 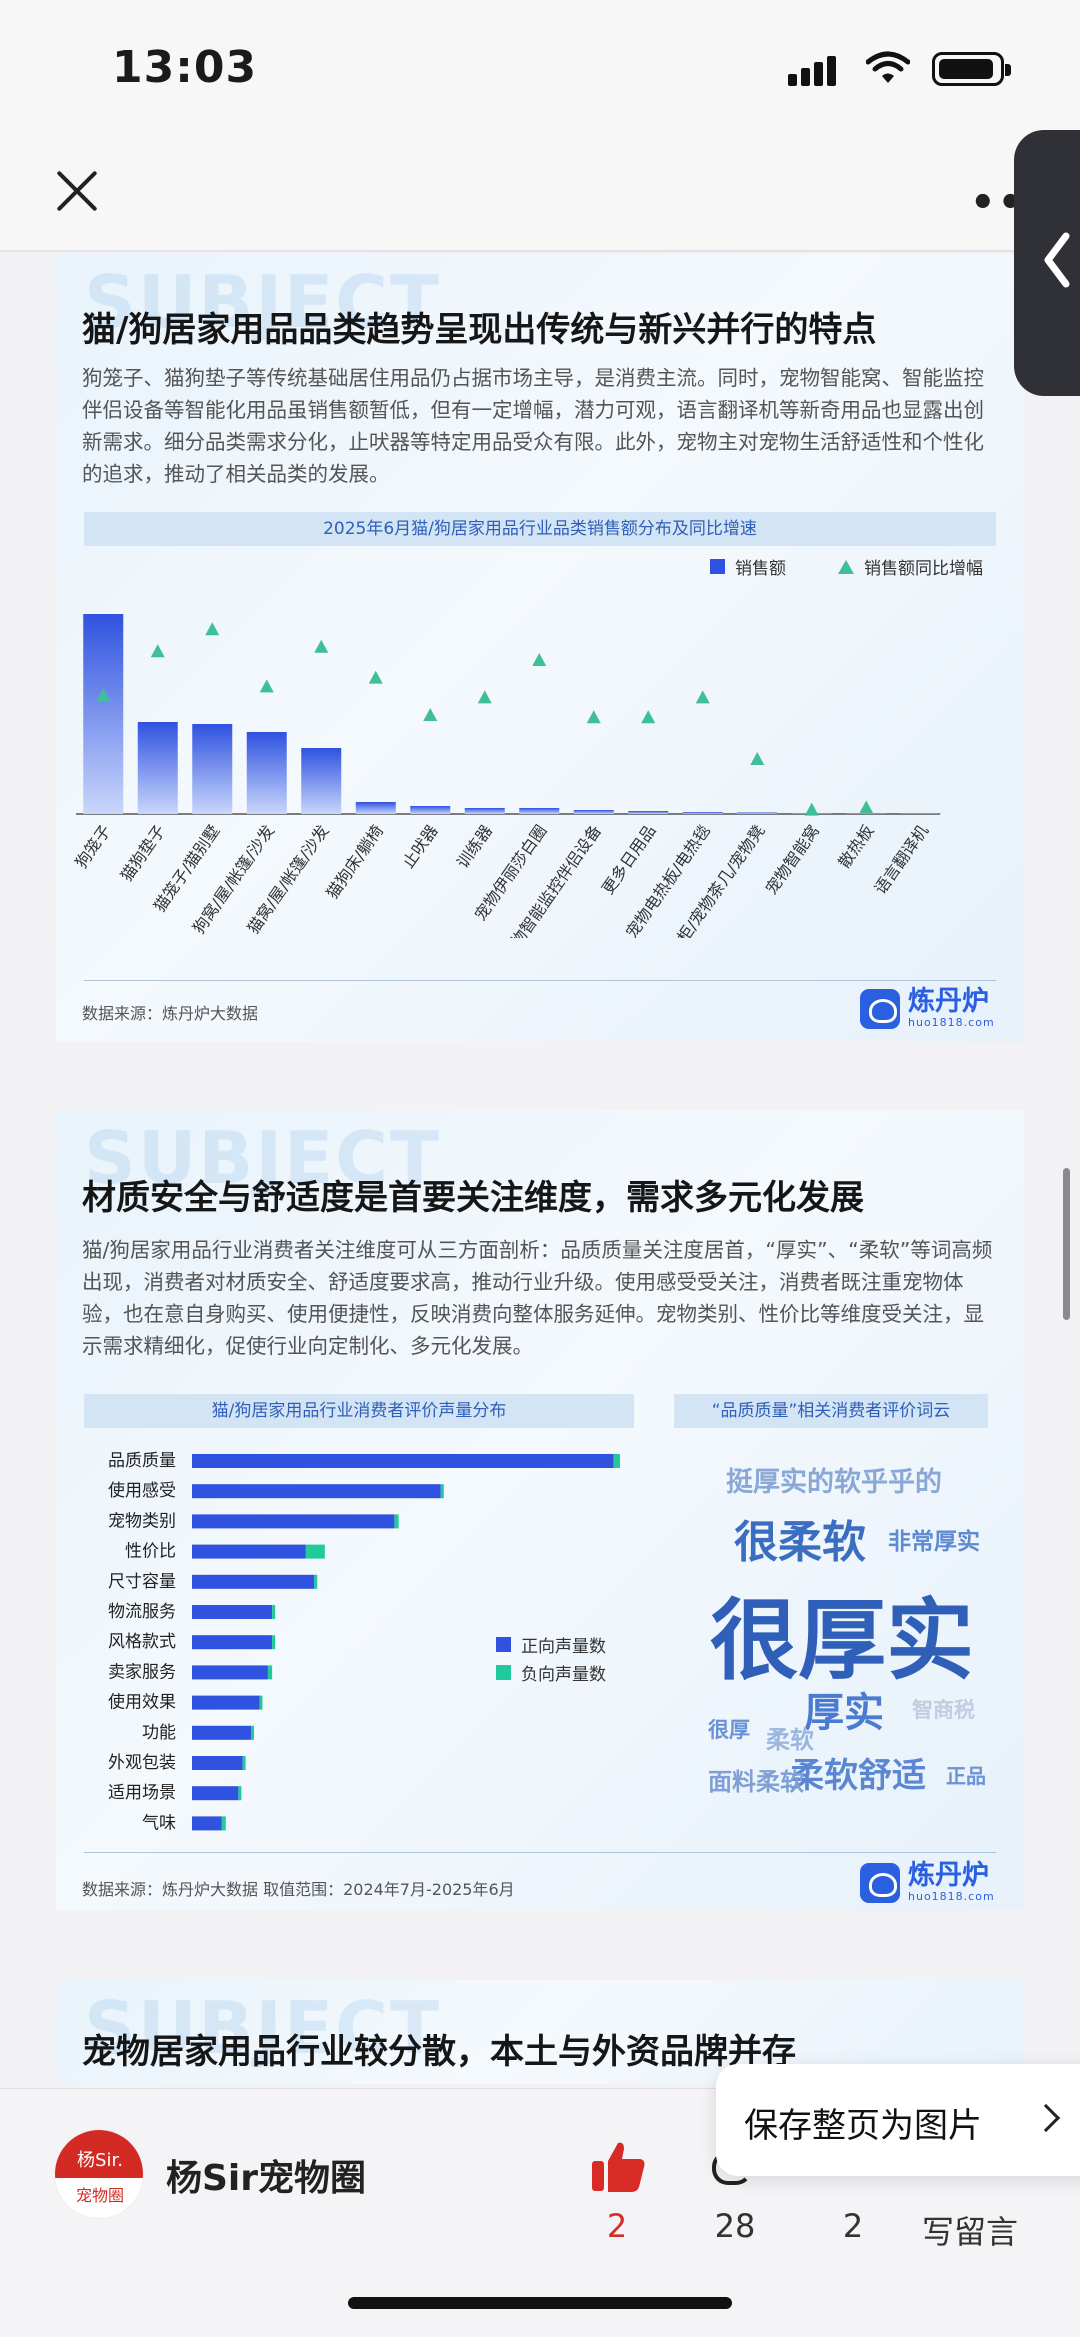 What do you see at coordinates (628, 859) in the screenshot?
I see `x-tick-label: 更多日用品` at bounding box center [628, 859].